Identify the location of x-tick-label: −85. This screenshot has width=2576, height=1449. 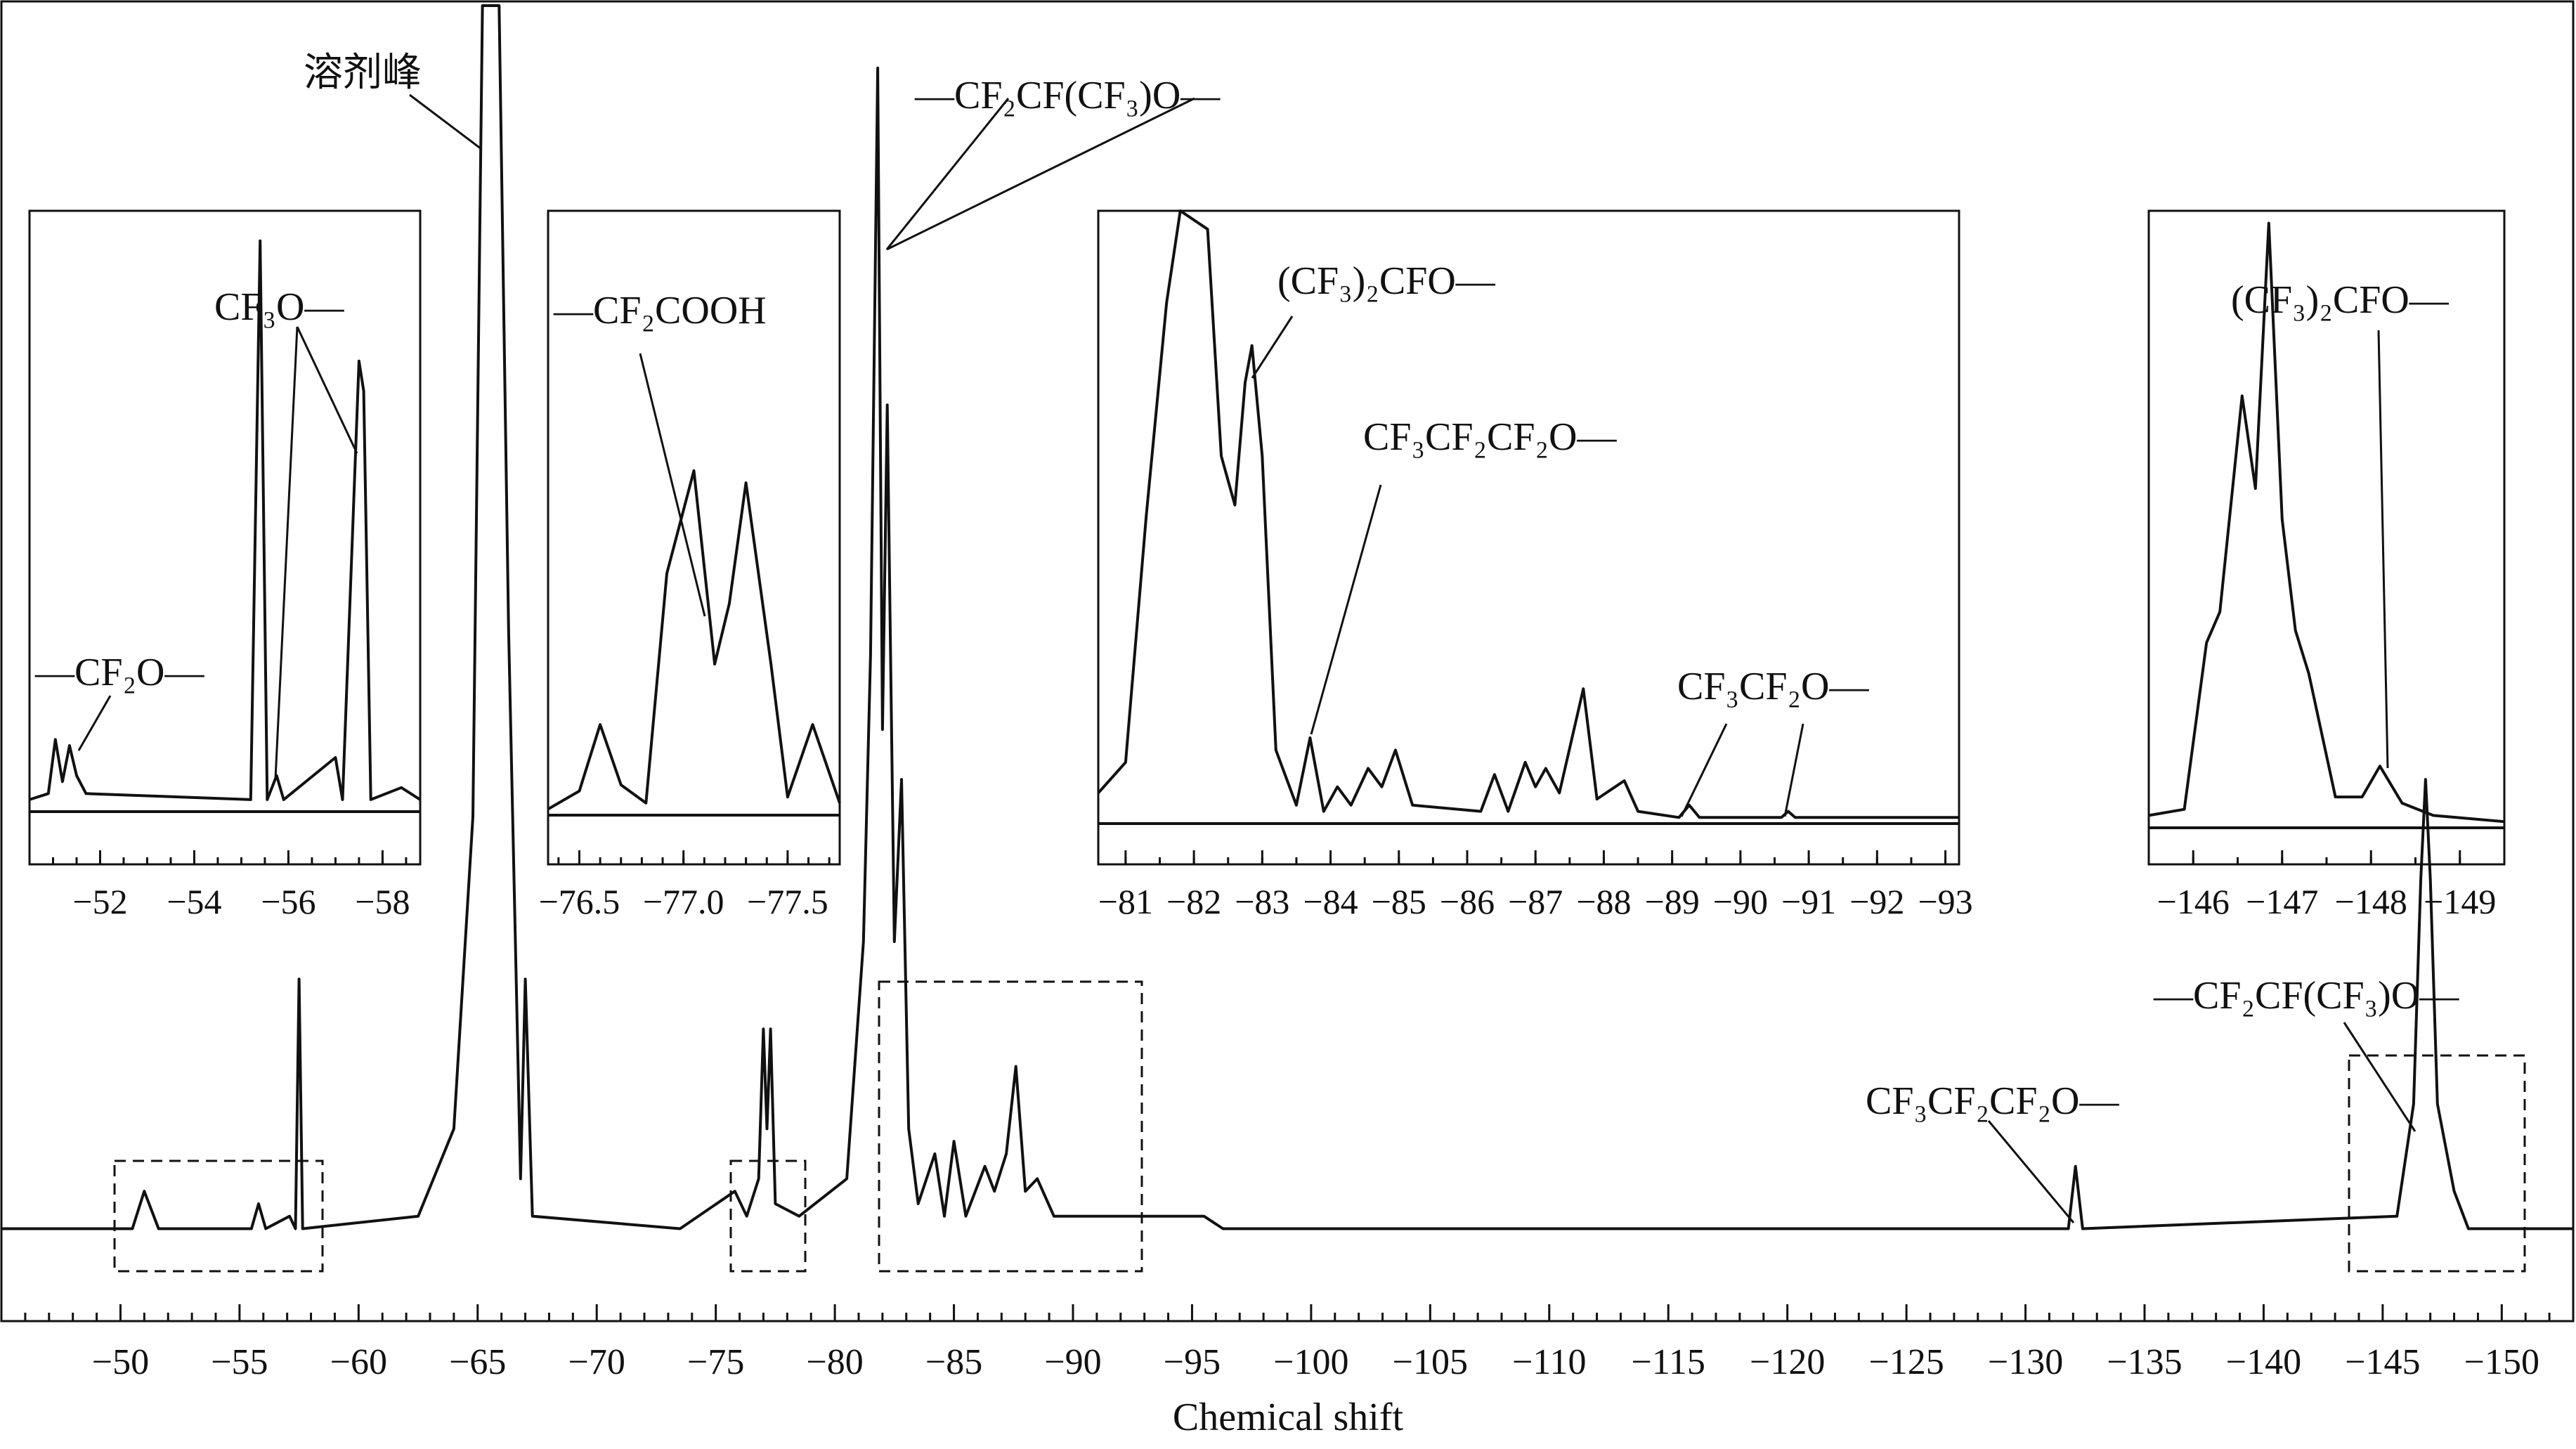
(953, 1362).